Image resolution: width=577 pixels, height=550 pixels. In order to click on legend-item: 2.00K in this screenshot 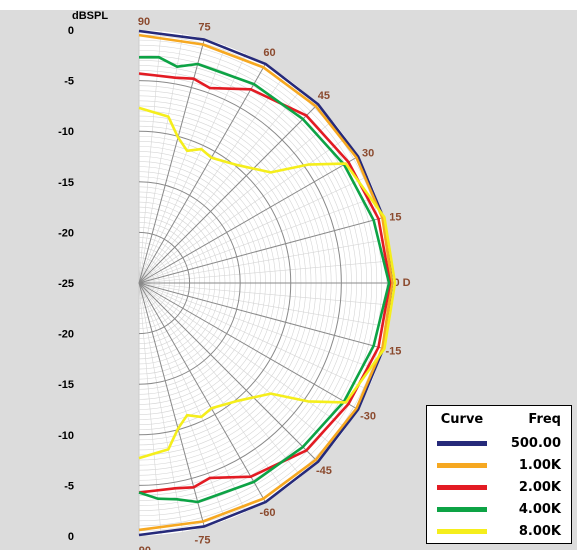, I will do `click(499, 487)`.